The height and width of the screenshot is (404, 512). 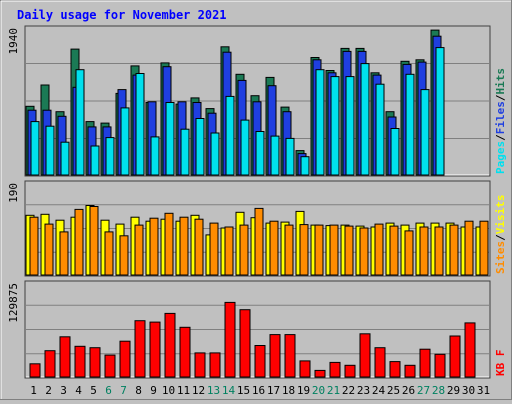 I want to click on x-tick-label-21: 21, so click(x=333, y=390).